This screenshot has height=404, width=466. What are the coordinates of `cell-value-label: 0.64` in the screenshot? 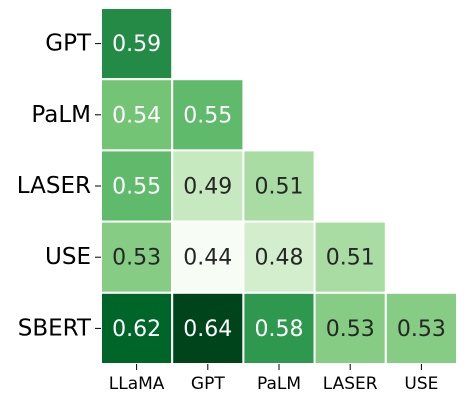 It's located at (207, 329).